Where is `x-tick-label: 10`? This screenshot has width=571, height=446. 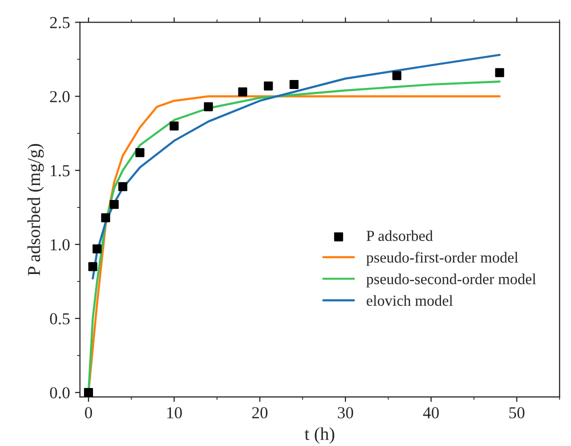 x-tick-label: 10 is located at coordinates (174, 412).